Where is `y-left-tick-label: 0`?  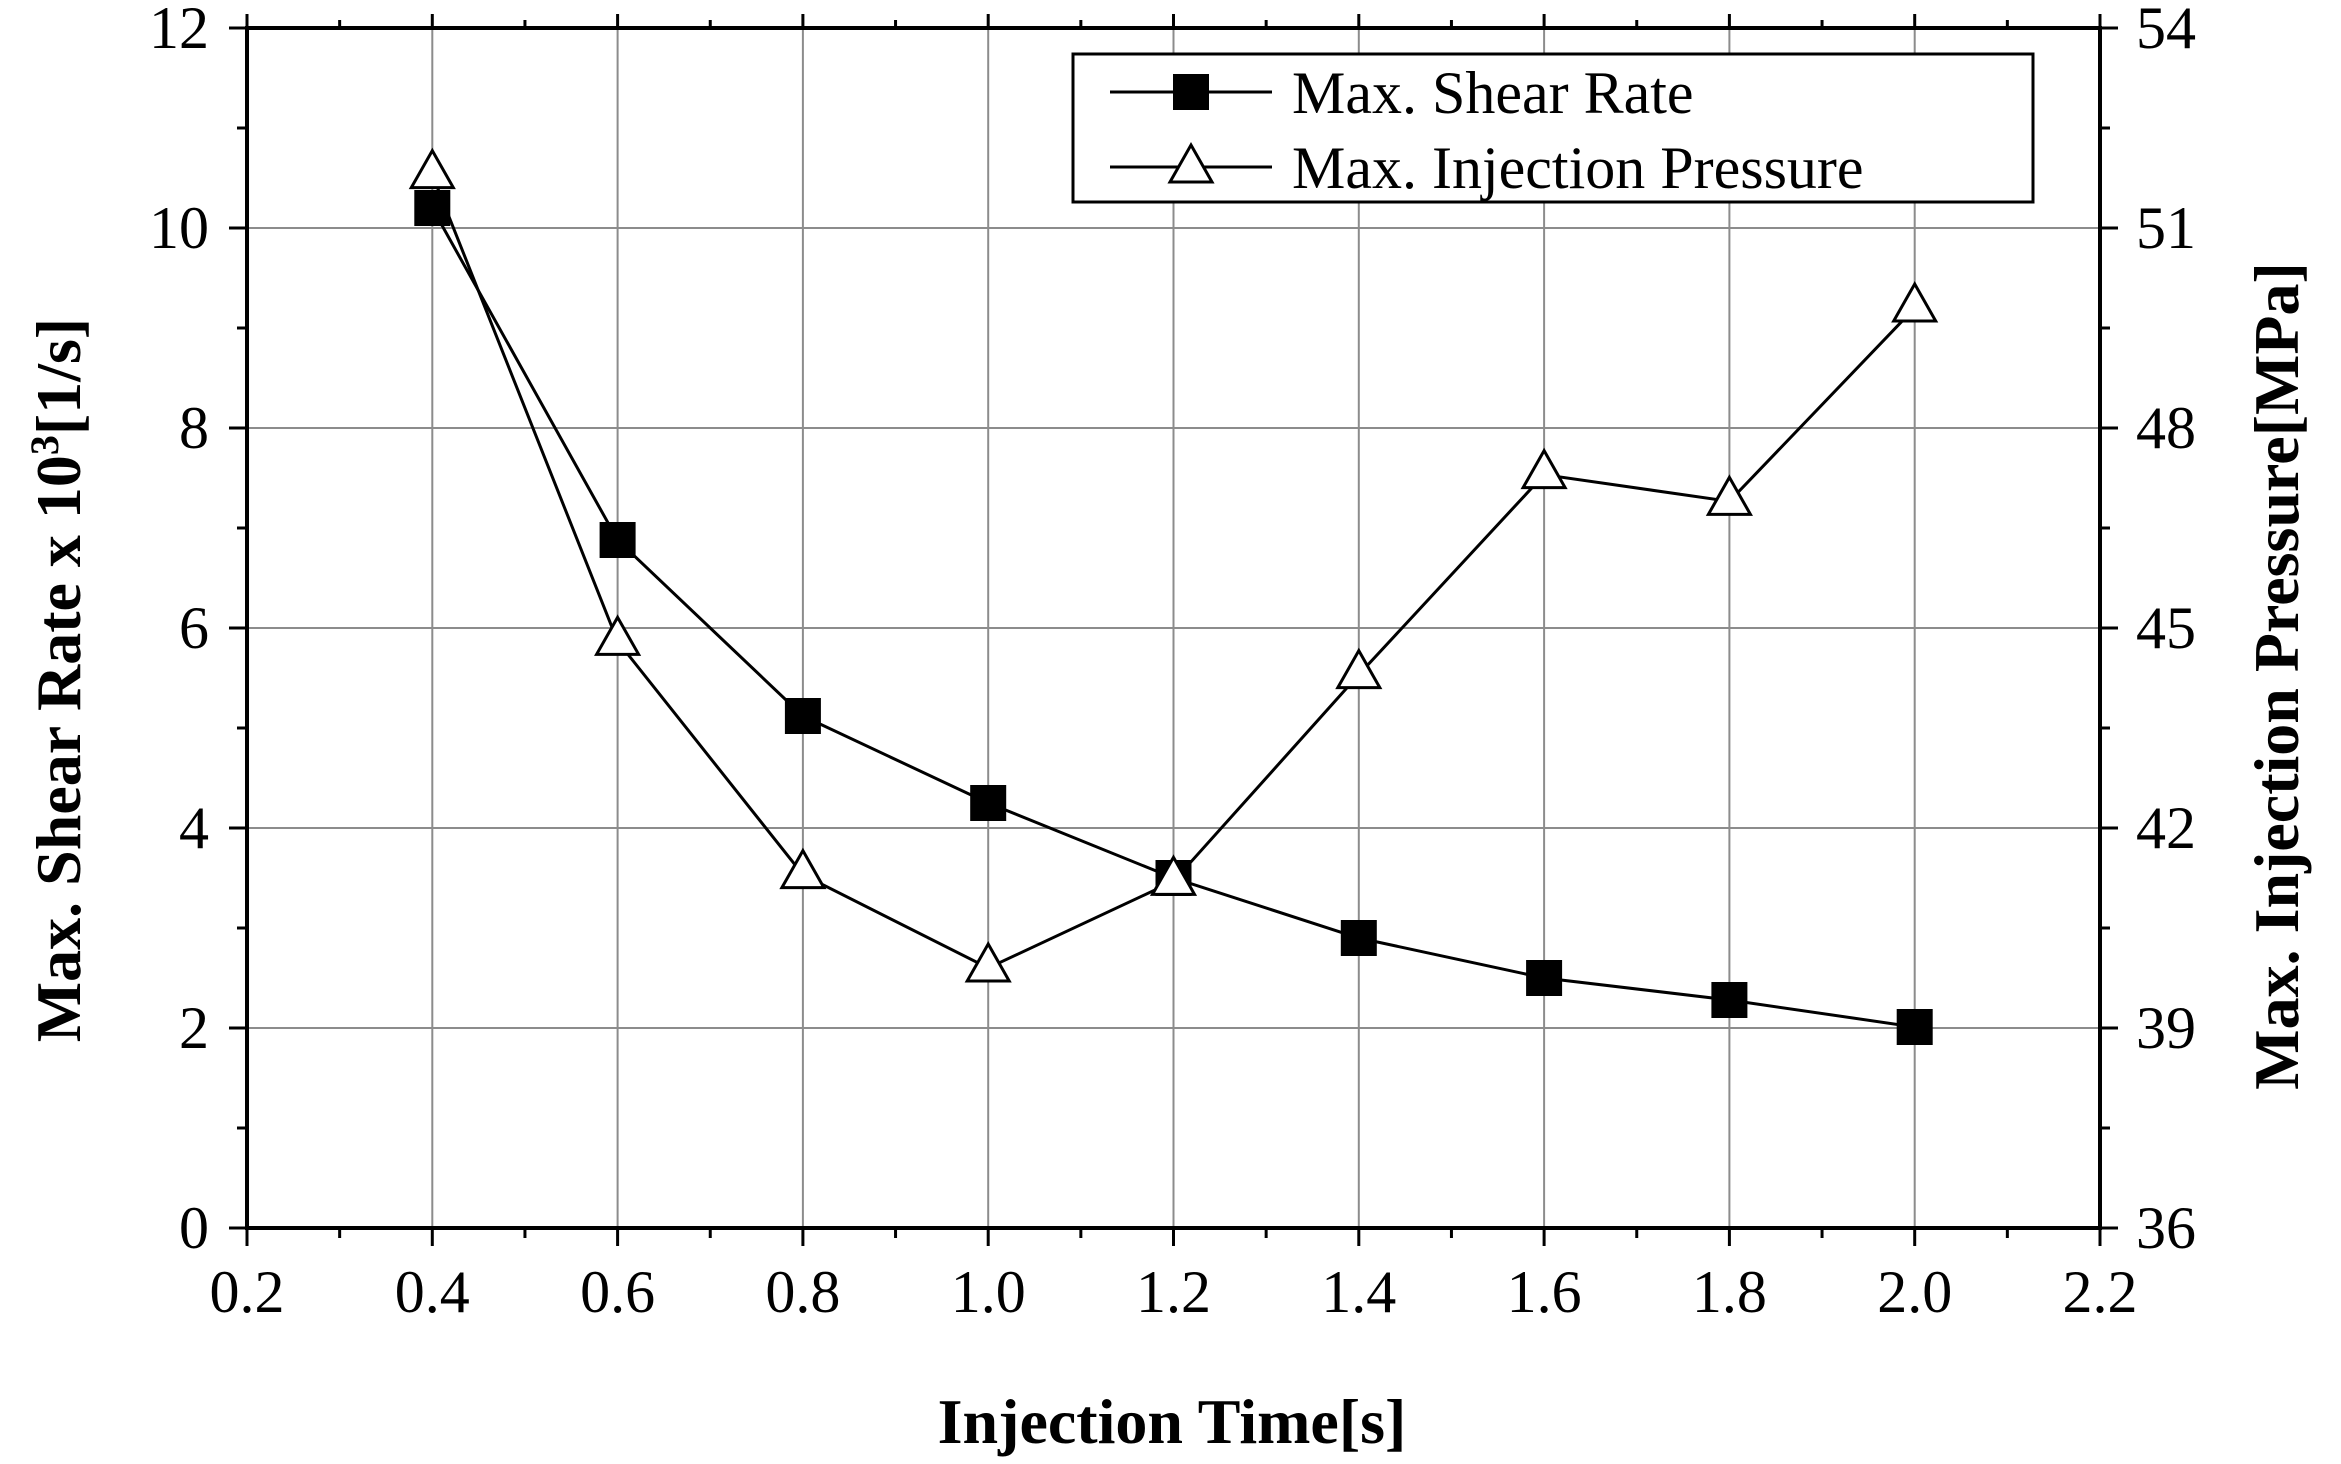
y-left-tick-label: 0 is located at coordinates (194, 1228).